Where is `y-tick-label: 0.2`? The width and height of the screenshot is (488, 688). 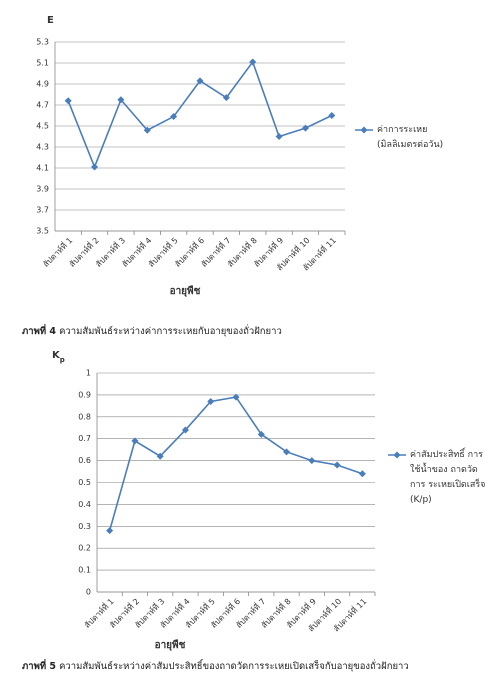
y-tick-label: 0.2 is located at coordinates (84, 548).